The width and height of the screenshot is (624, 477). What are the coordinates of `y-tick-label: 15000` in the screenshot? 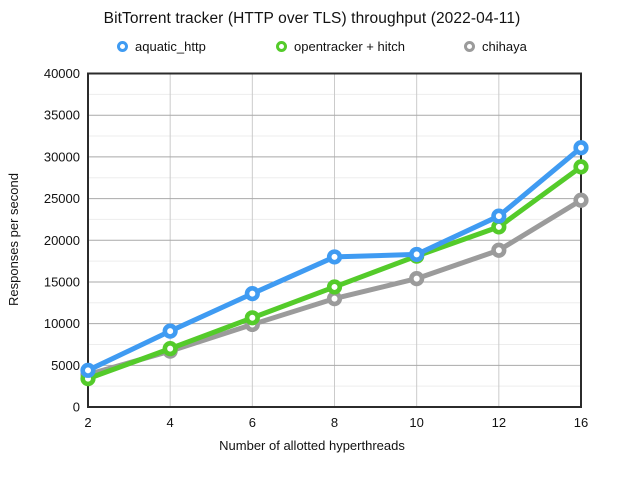 It's located at (62, 281).